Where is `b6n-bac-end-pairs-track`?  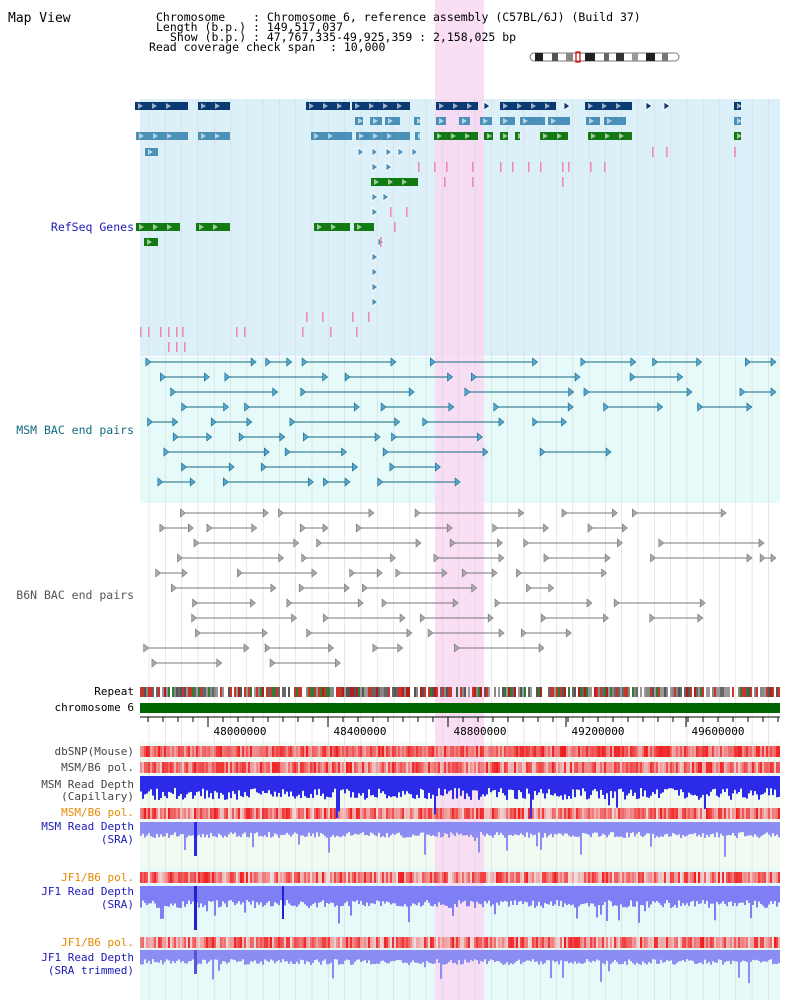
b6n-bac-end-pairs-track is located at coordinates (460, 588).